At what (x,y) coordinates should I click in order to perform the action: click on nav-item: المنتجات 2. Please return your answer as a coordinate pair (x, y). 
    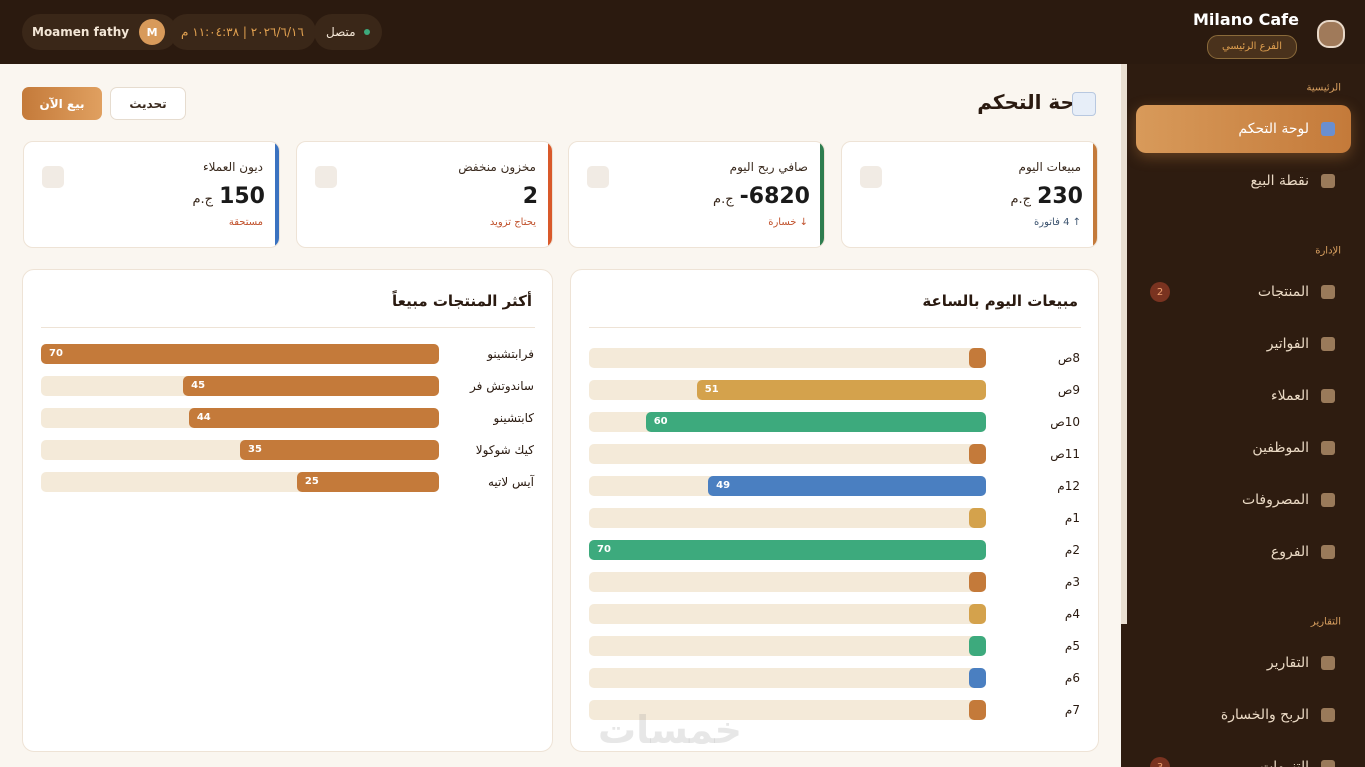
    Looking at the image, I should click on (1243, 292).